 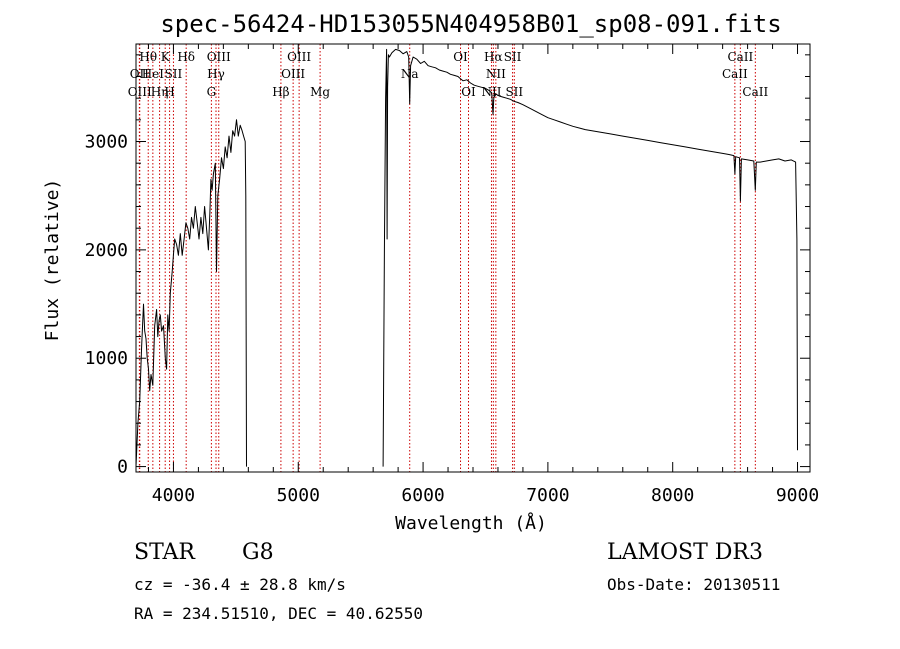 What do you see at coordinates (106, 250) in the screenshot?
I see `y-tick-label-2: 2000` at bounding box center [106, 250].